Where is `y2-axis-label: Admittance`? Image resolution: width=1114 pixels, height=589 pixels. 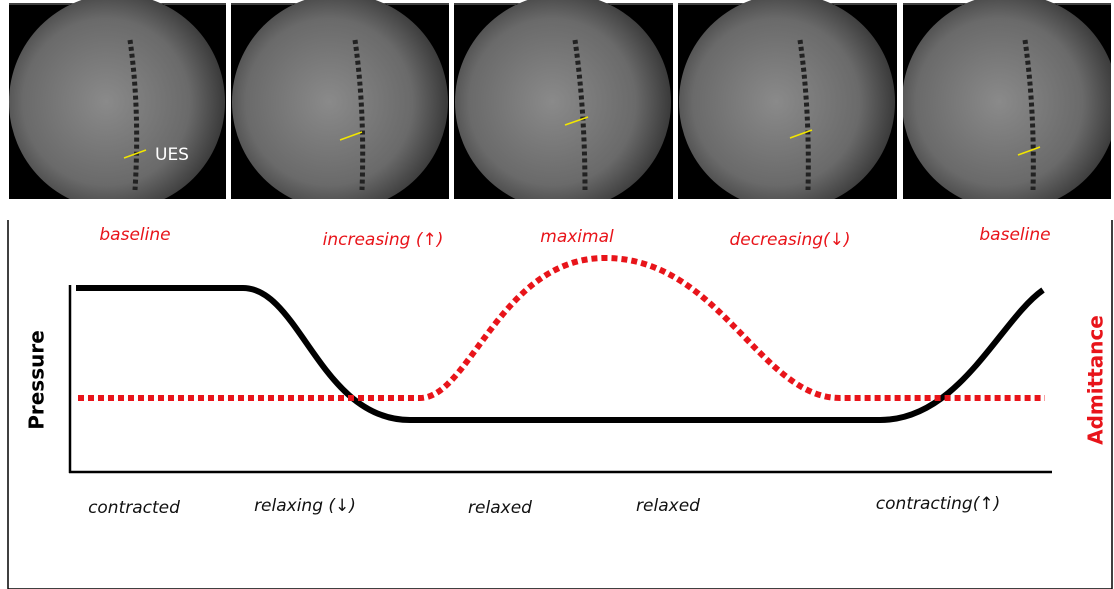
y2-axis-label: Admittance is located at coordinates (1096, 380).